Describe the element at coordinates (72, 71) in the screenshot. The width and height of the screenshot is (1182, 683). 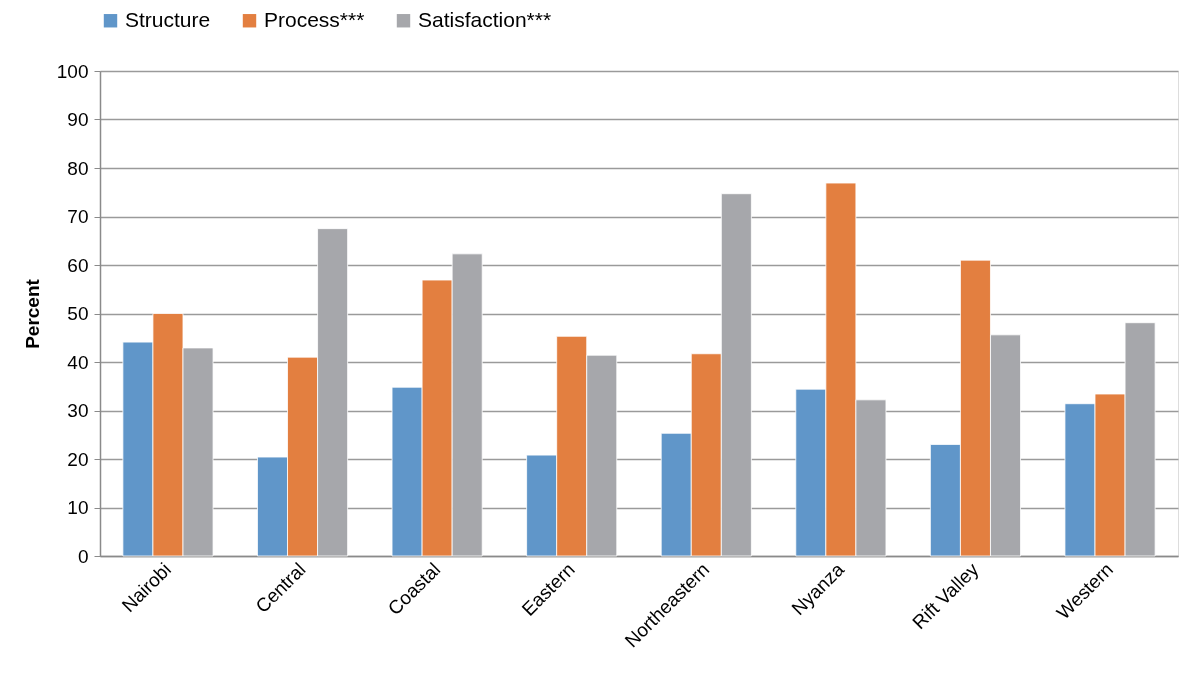
I see `y-tick-label: 100` at that location.